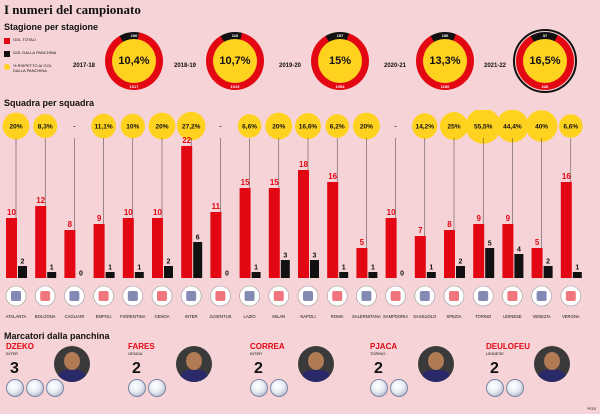 This screenshot has width=600, height=414. Describe the element at coordinates (278, 316) in the screenshot. I see `team-name: MILAN` at that location.